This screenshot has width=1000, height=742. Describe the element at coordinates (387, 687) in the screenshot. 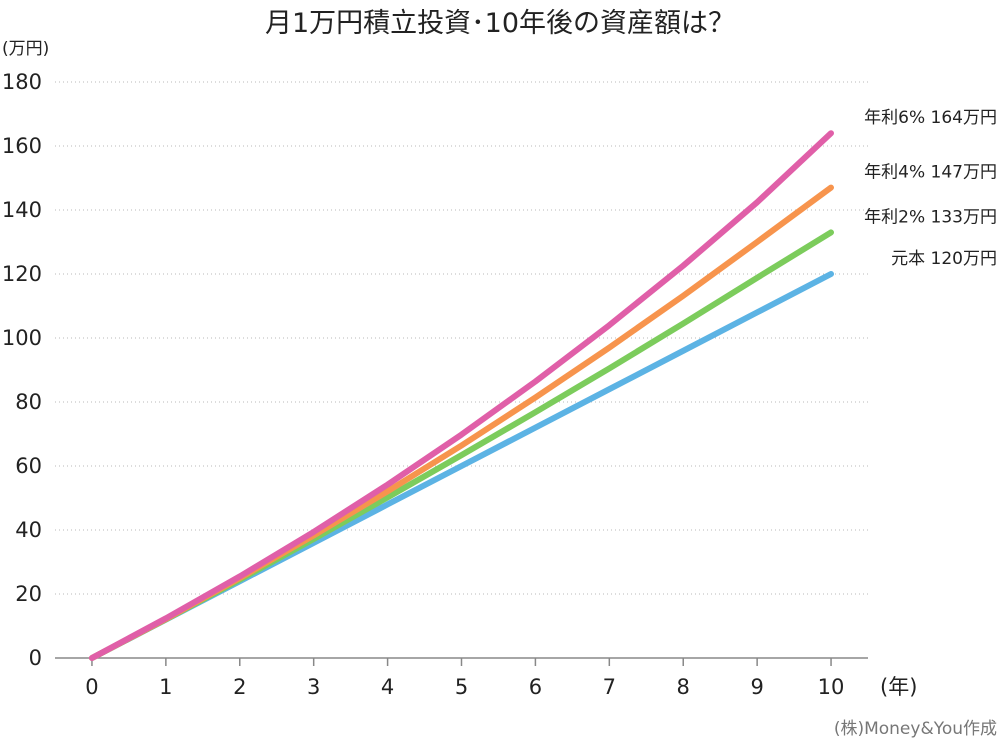

I see `x-tick-label: 4` at that location.